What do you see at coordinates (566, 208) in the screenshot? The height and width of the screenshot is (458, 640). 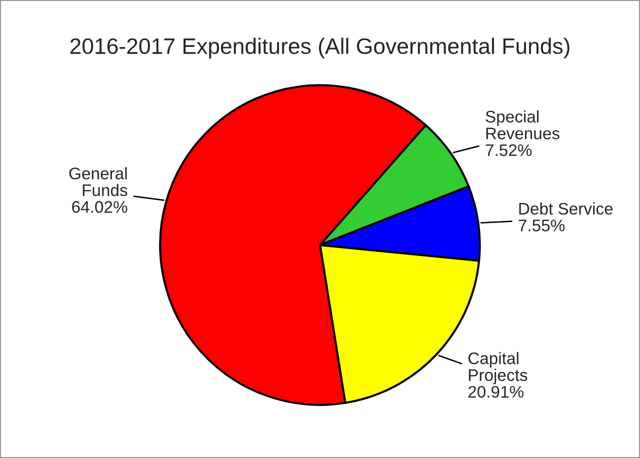 I see `slice-label: Debt Service` at bounding box center [566, 208].